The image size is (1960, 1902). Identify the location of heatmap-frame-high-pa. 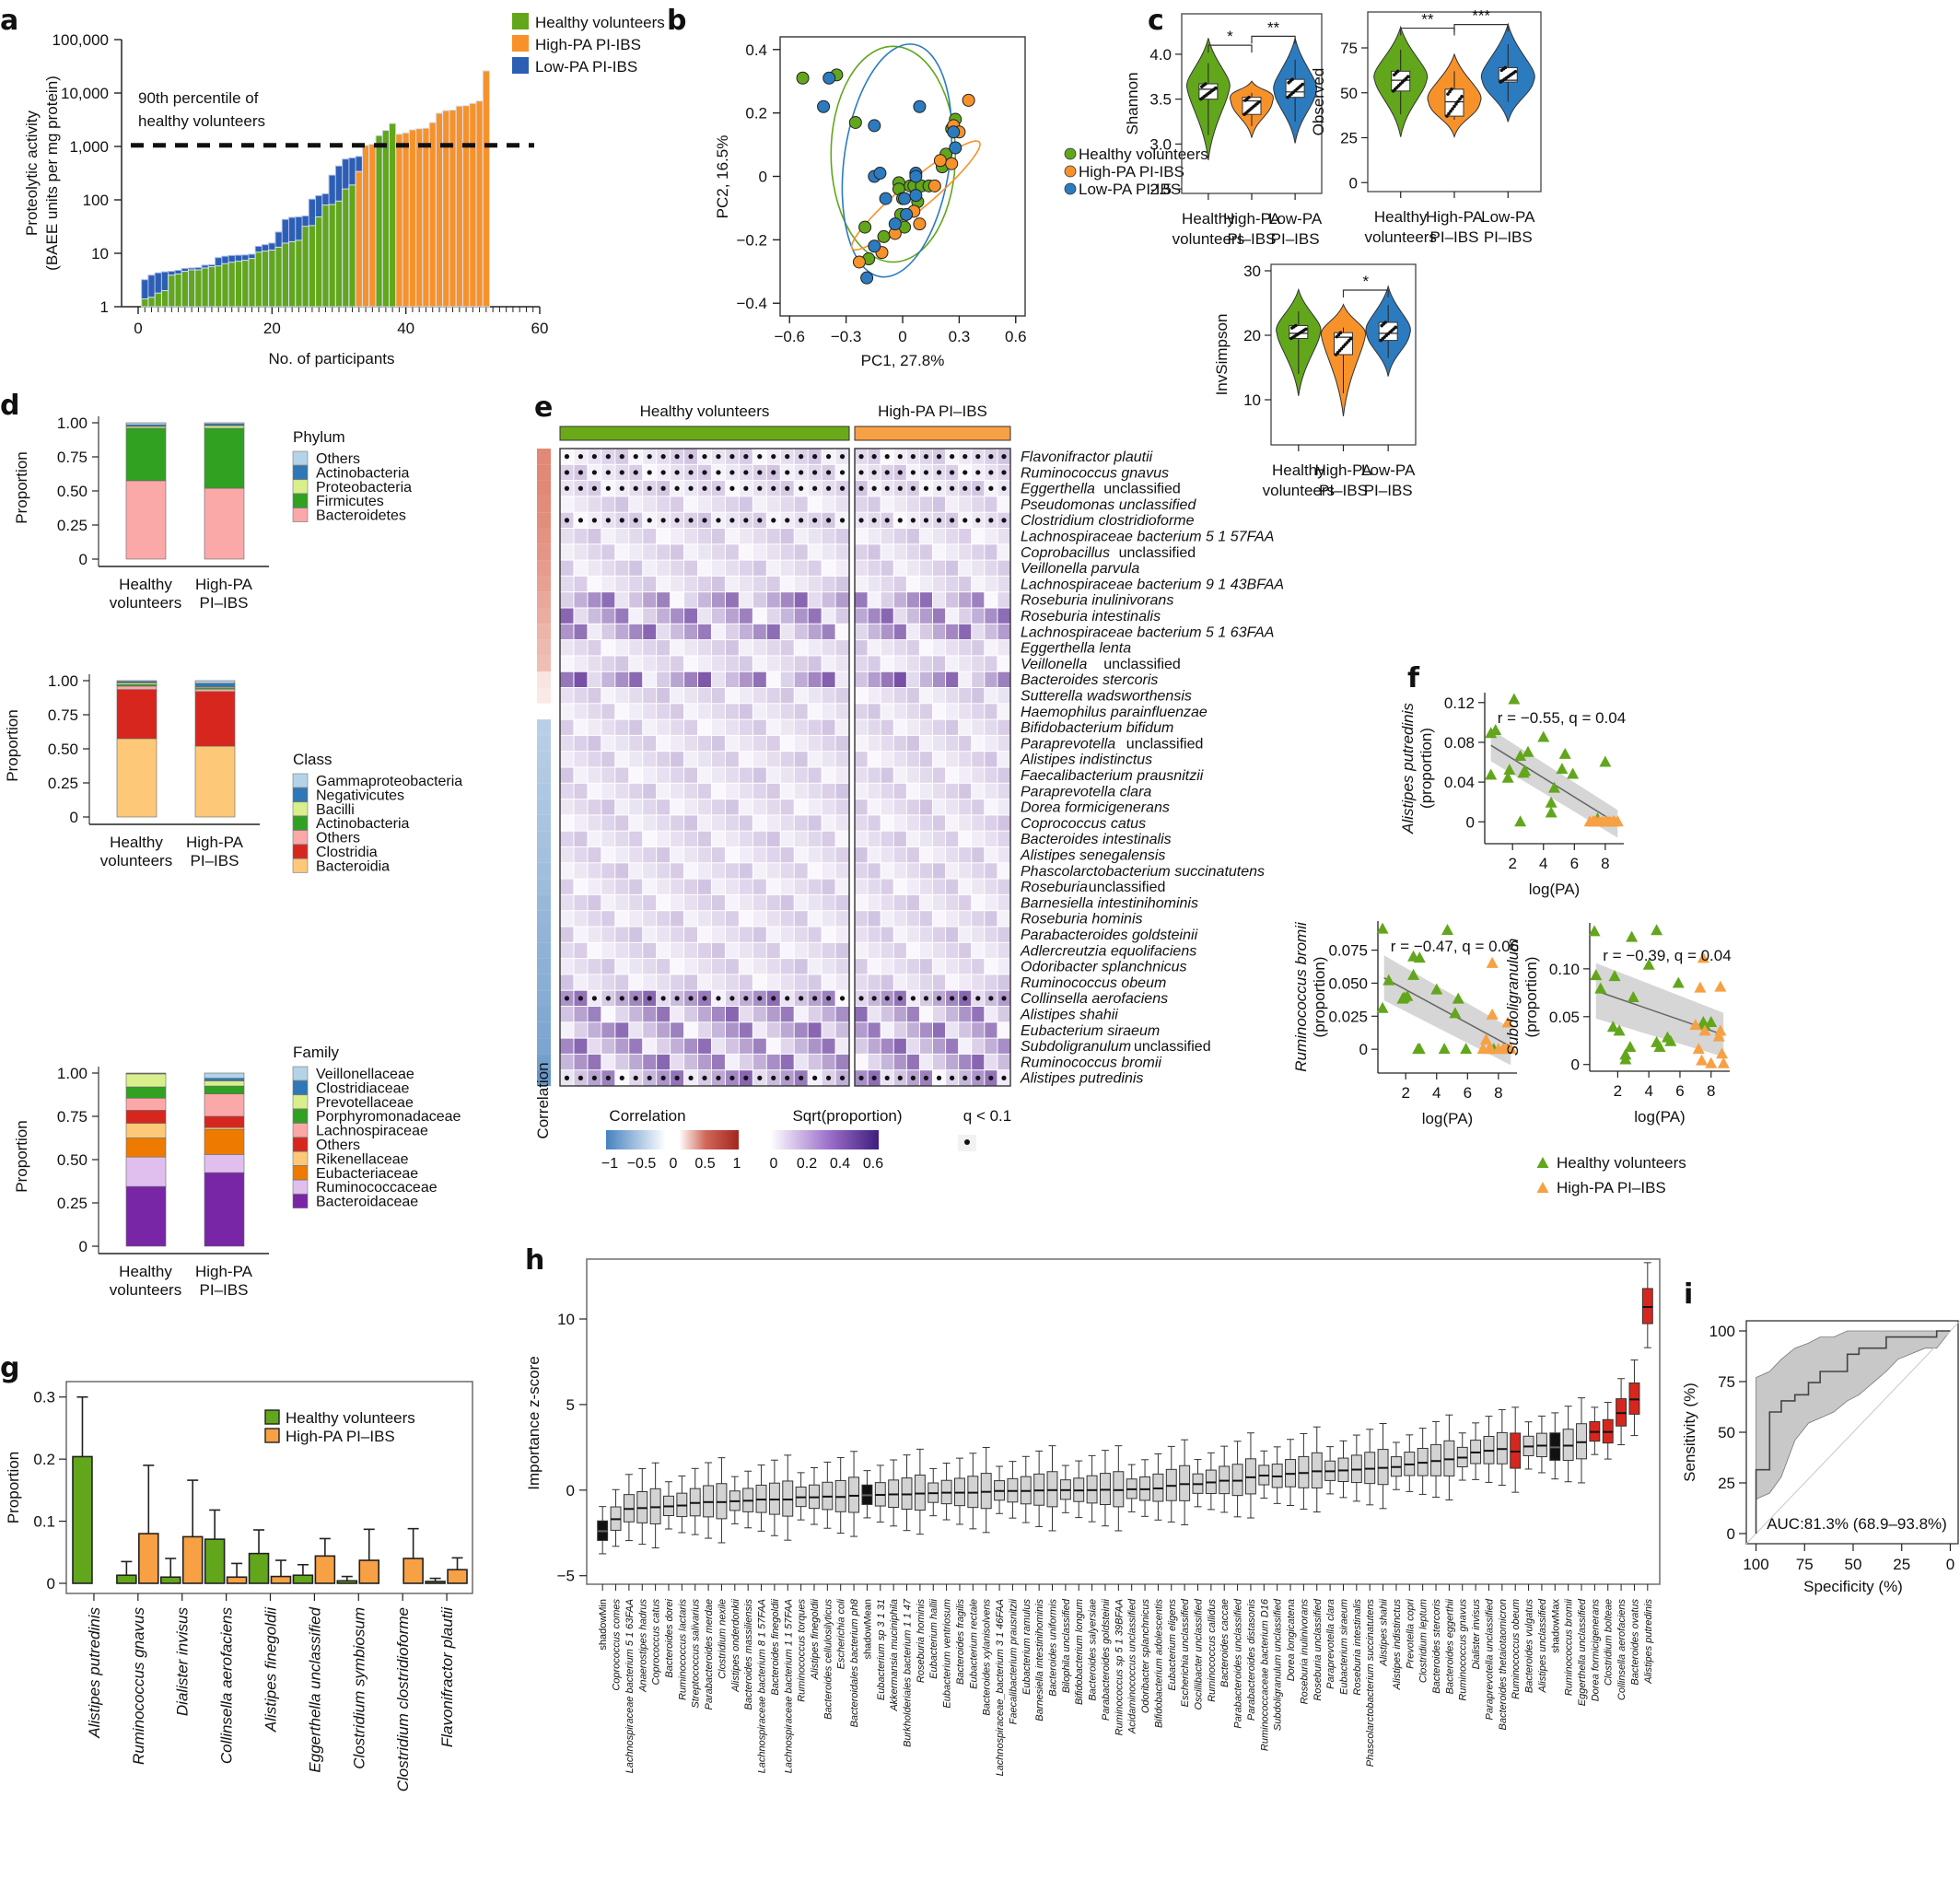
(932, 767).